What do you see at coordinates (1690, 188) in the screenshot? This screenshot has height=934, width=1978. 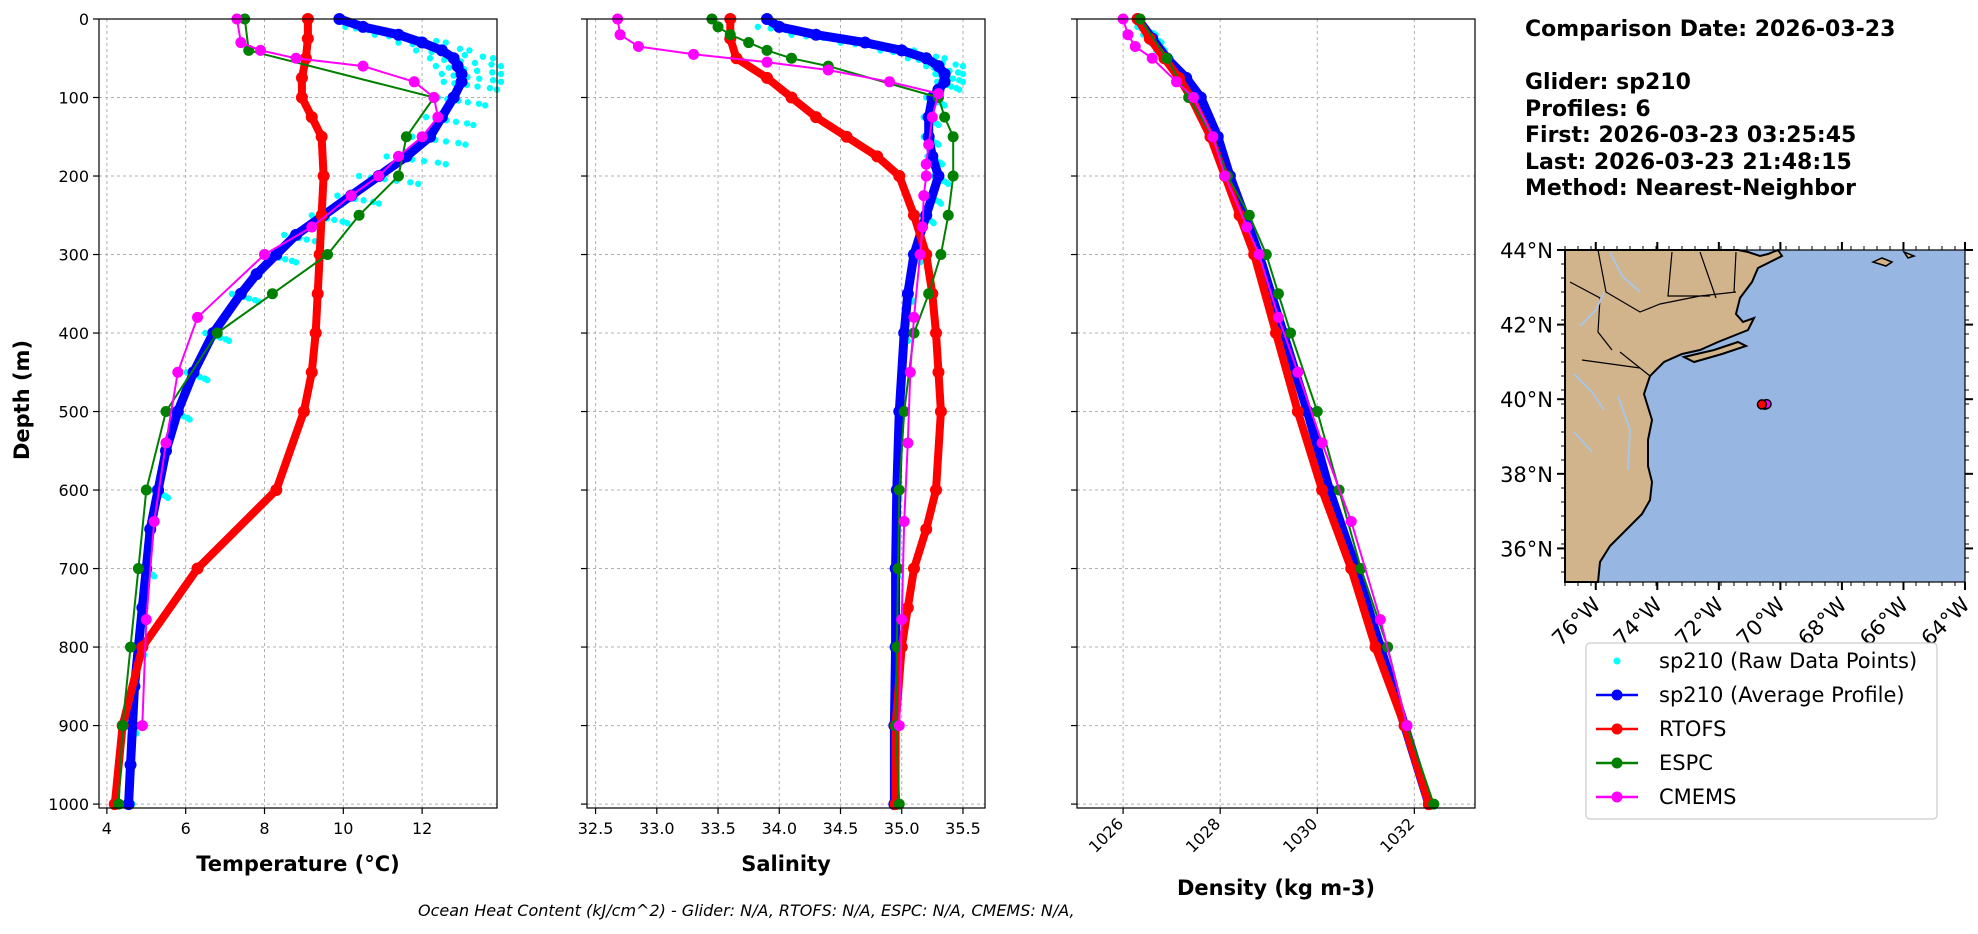 I see `interpolation-method: Method: Nearest-Neighbor` at bounding box center [1690, 188].